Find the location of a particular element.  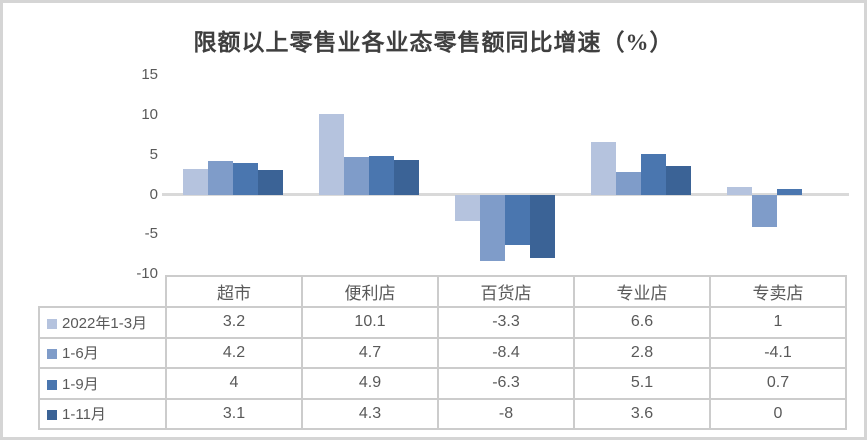

y-axis-tick-label: 15 is located at coordinates (149, 75).